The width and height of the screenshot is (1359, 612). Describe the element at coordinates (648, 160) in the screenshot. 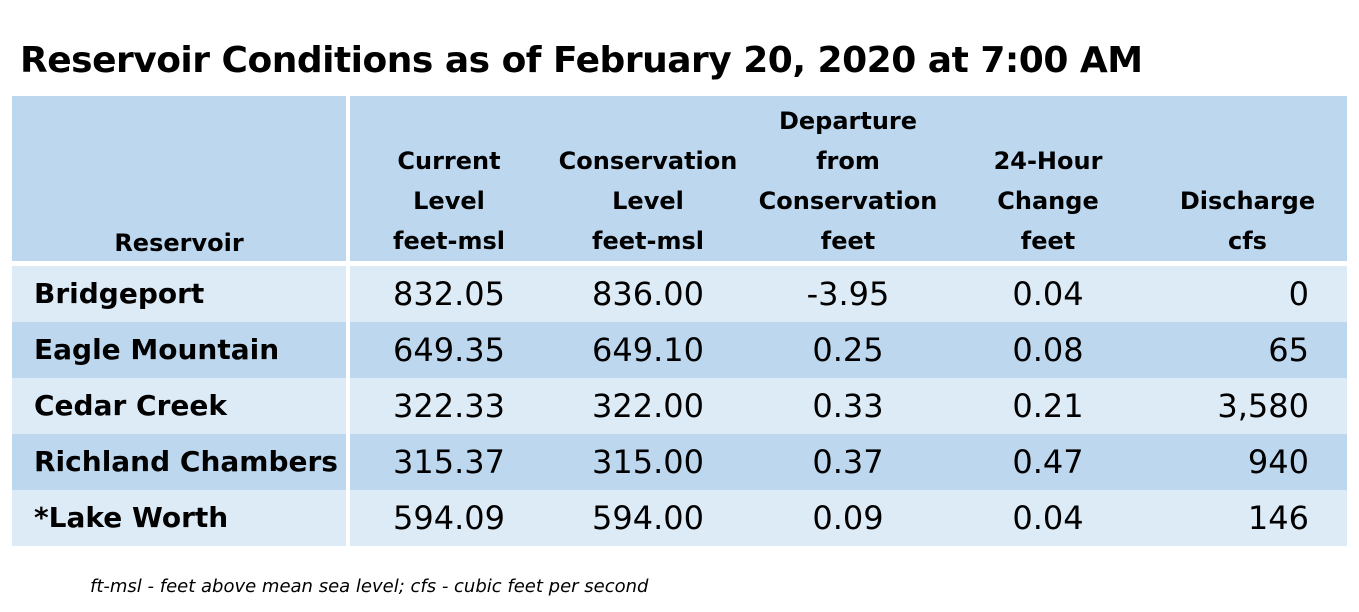

I see `conservation-level-header: Conservation Level` at that location.